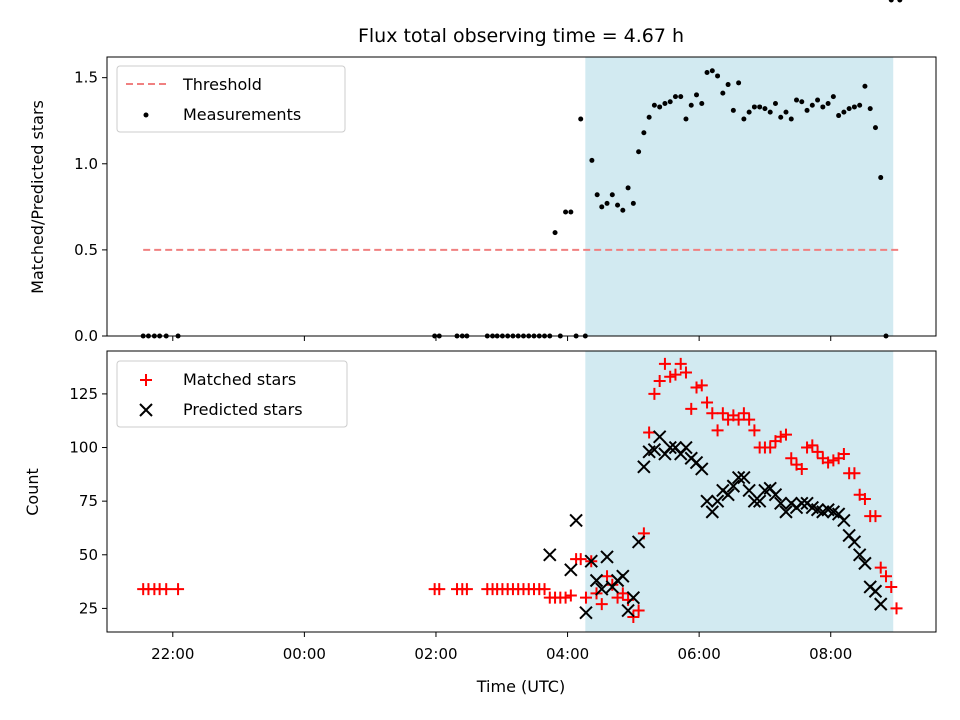 The width and height of the screenshot is (960, 720). What do you see at coordinates (86, 336) in the screenshot?
I see `ratio-y-tick-label: 0.0` at bounding box center [86, 336].